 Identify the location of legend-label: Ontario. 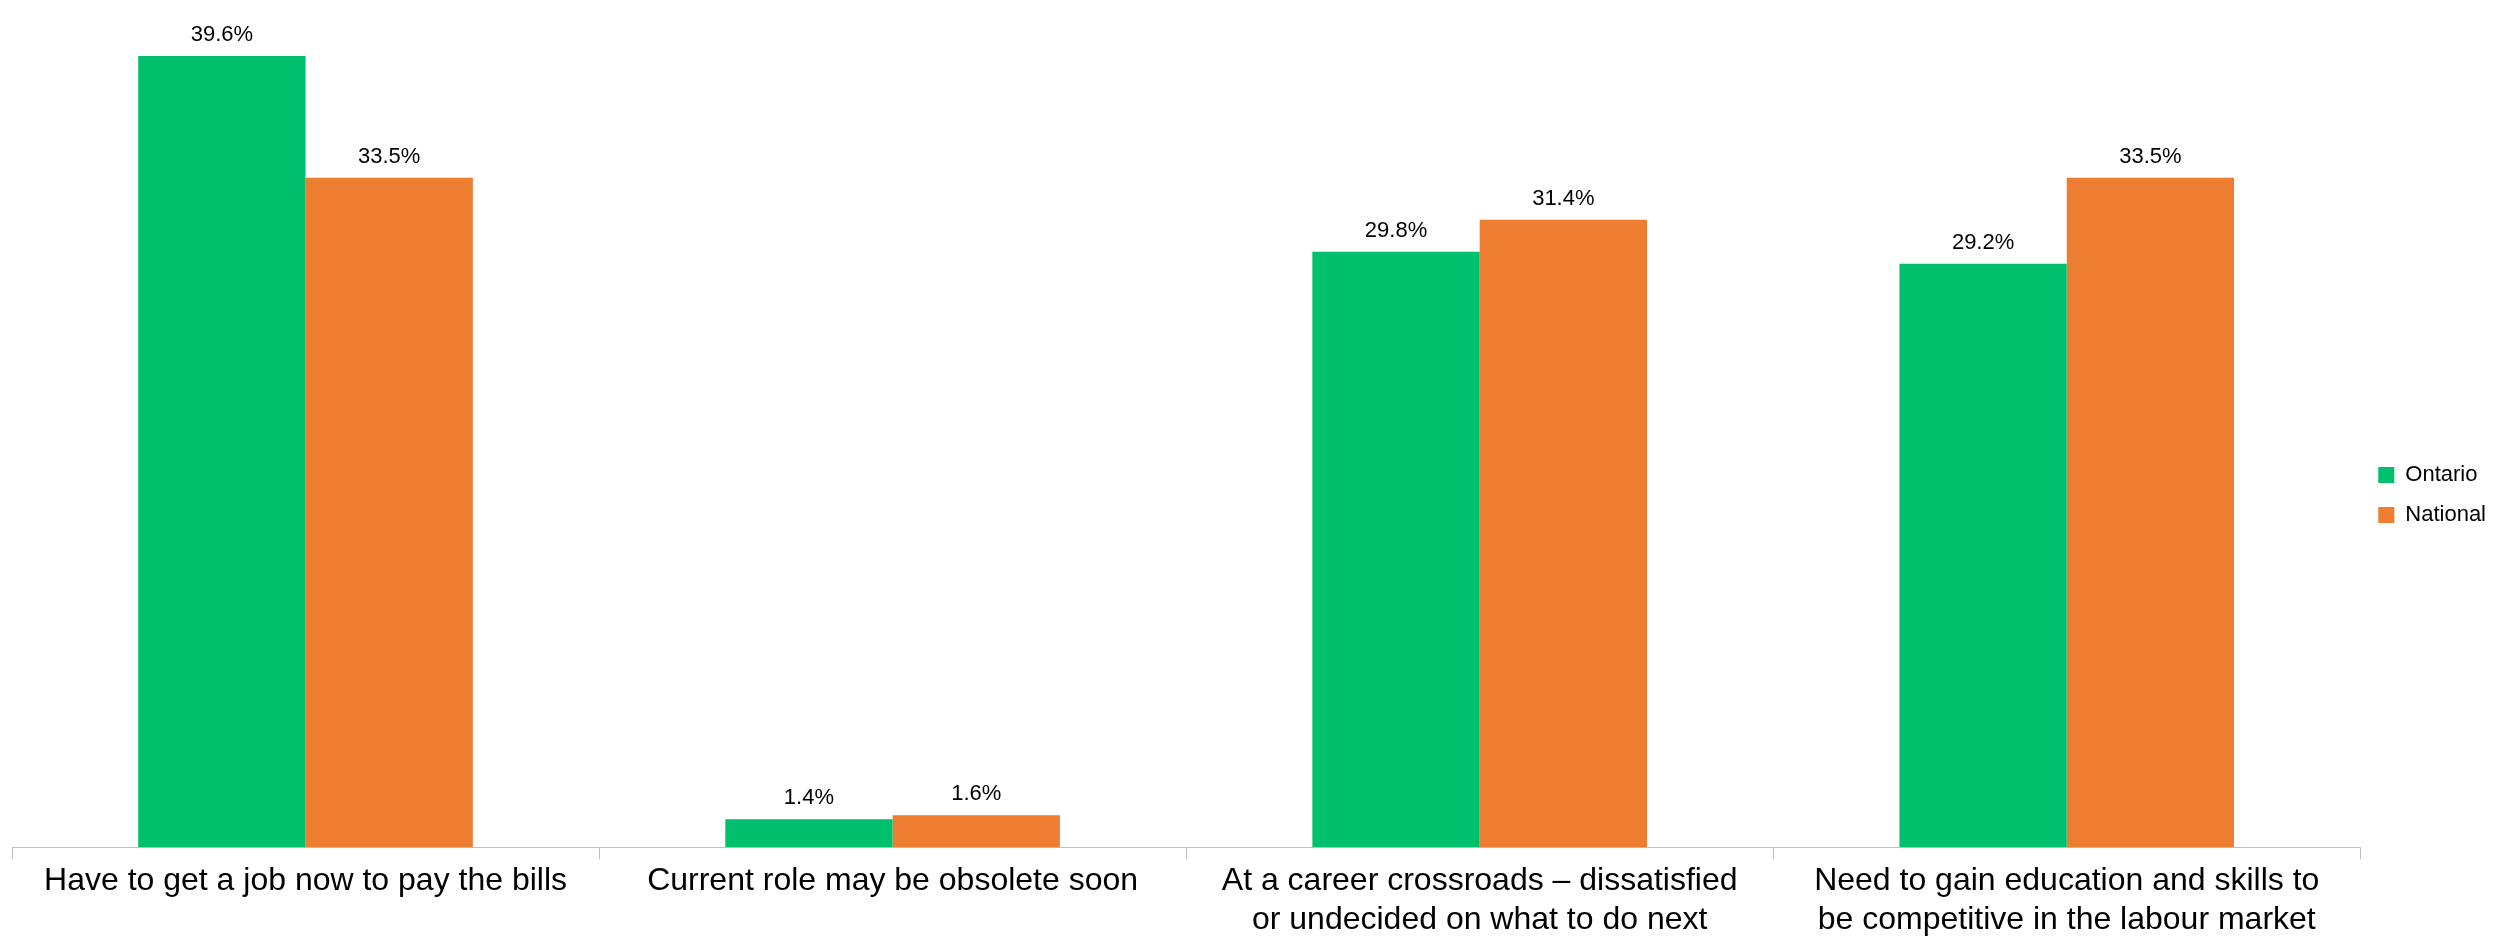
(2441, 474).